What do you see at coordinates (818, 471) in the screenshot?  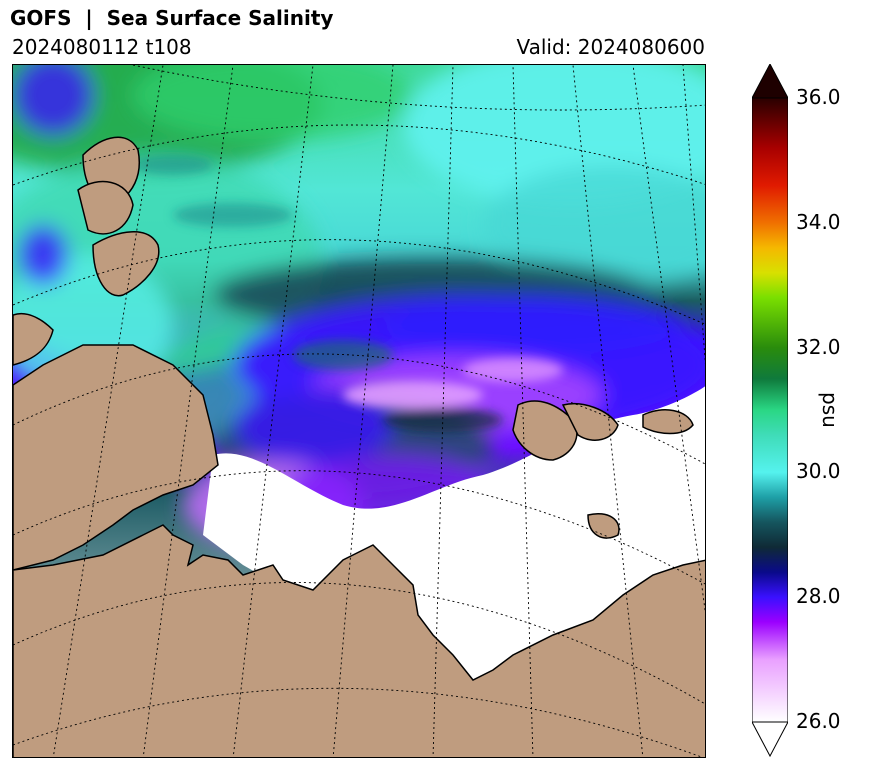 I see `colorbar-tick-label: 30.0` at bounding box center [818, 471].